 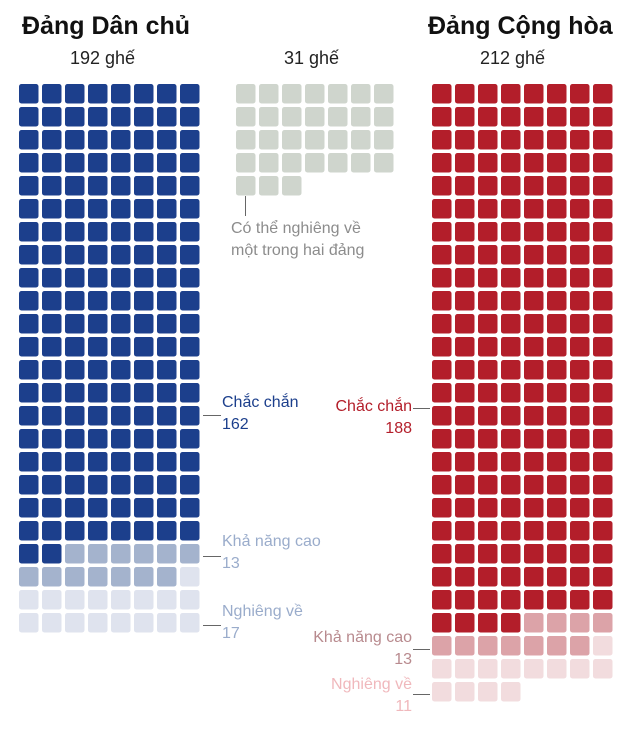 I want to click on tossup-label-line2: một trong hai đảng, so click(x=298, y=250).